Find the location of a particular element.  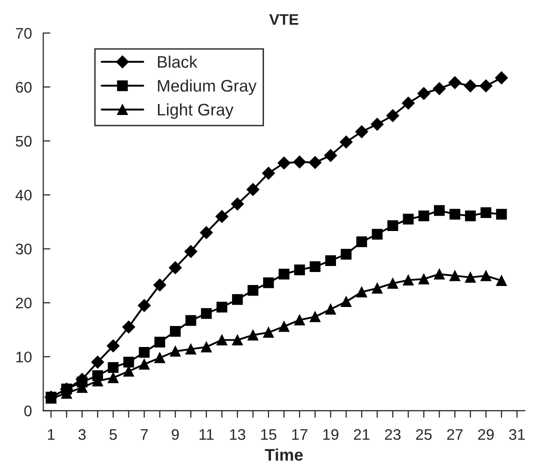

x-tick-label: 25 is located at coordinates (424, 434).